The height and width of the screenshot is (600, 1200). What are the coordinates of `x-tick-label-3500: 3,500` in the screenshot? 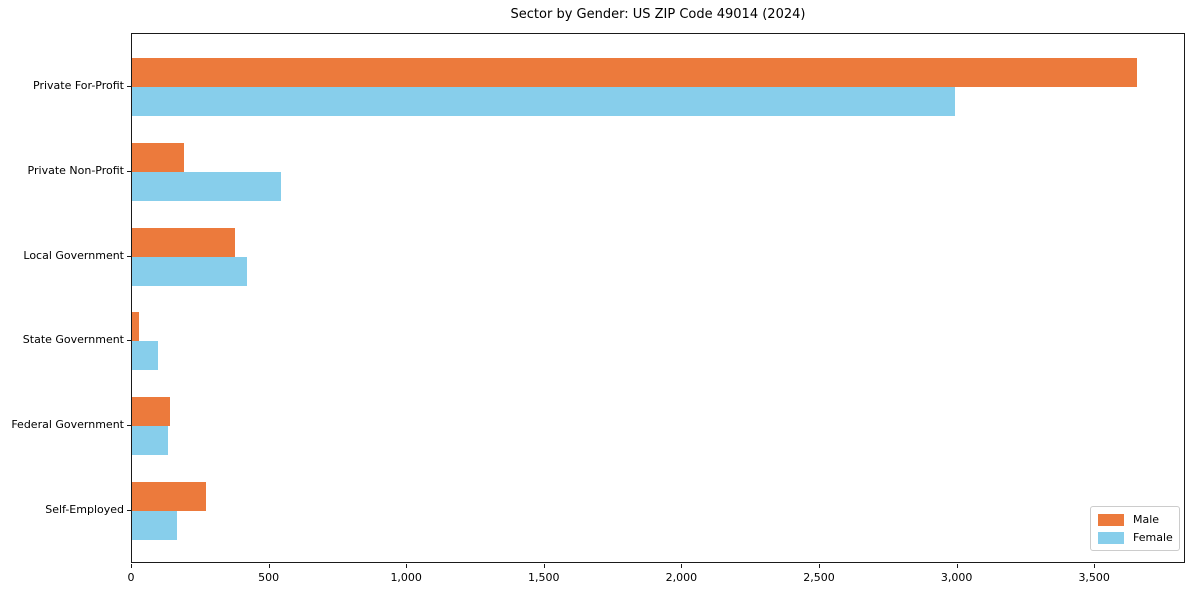 It's located at (1094, 577).